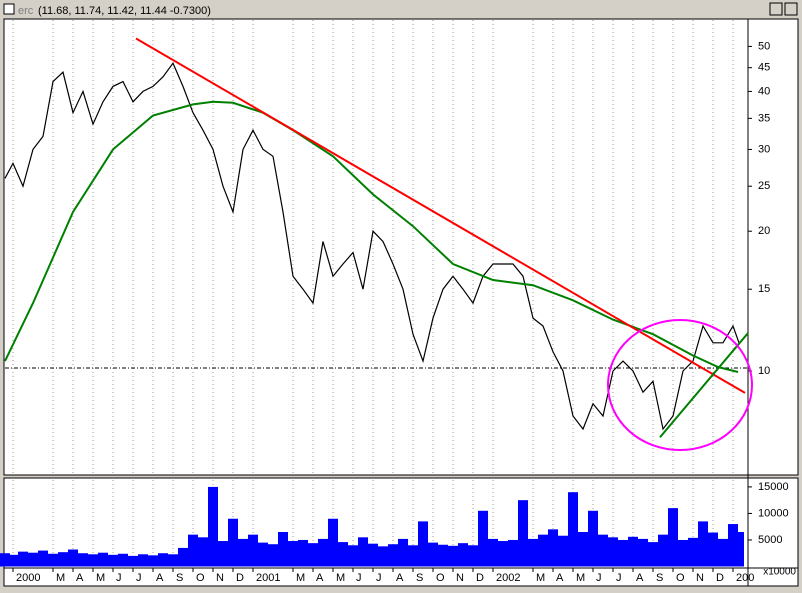 The height and width of the screenshot is (593, 802). Describe the element at coordinates (764, 91) in the screenshot. I see `y-tick-label: 40` at that location.